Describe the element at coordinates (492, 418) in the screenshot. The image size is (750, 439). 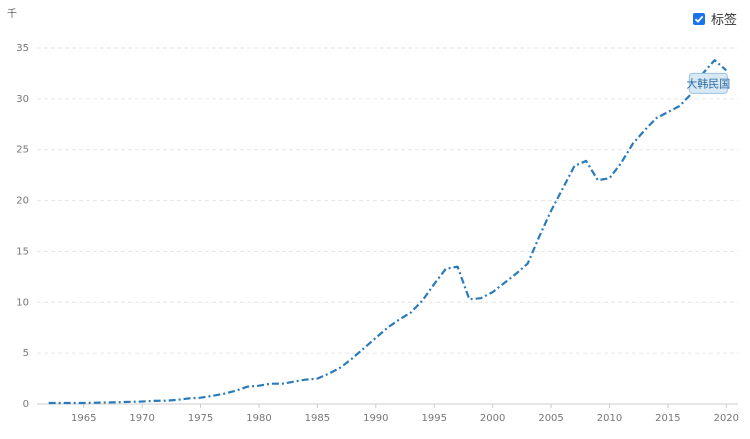
I see `x-tick-label: 2000` at that location.